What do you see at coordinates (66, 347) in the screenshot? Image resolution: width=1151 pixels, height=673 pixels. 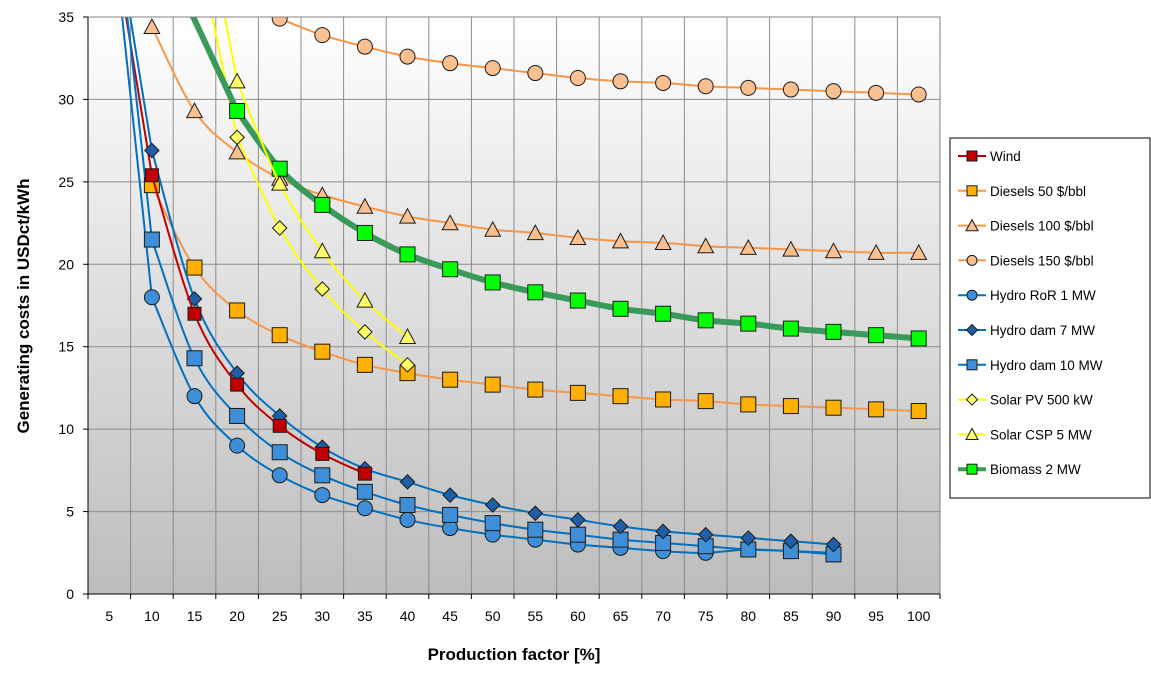 I see `y-tick-label: 15` at bounding box center [66, 347].